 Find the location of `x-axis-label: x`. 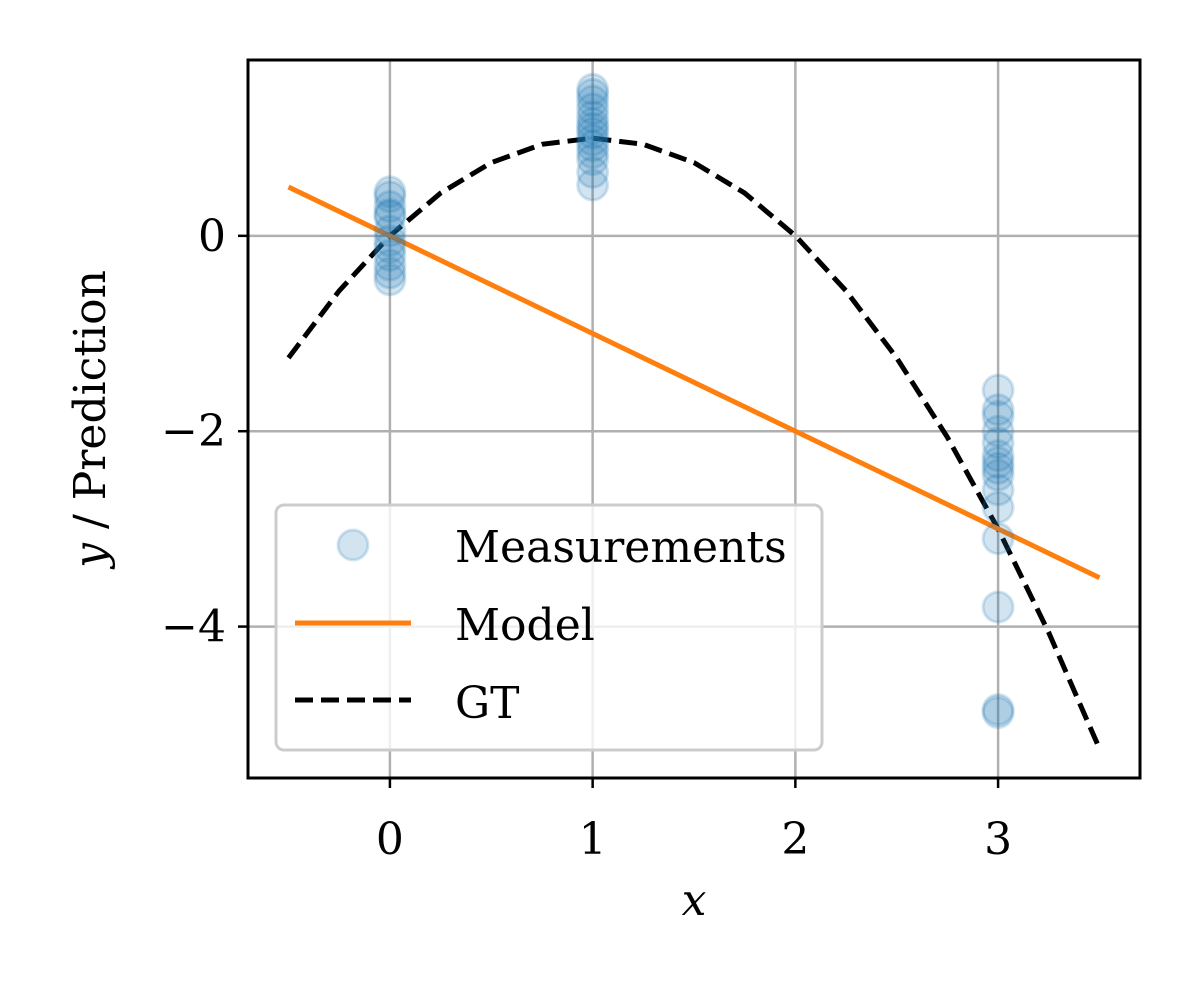

x-axis-label: x is located at coordinates (694, 900).